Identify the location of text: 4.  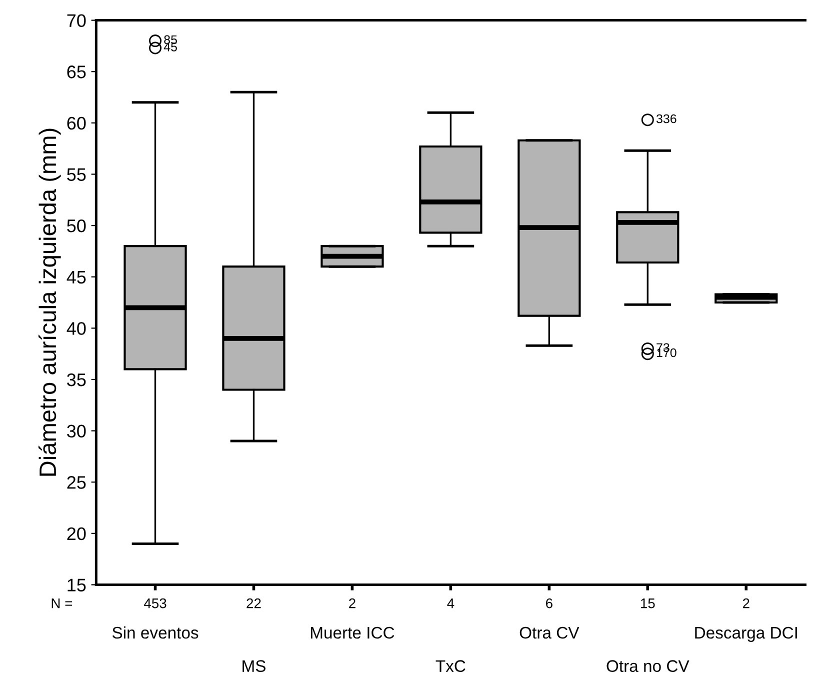
(450, 603).